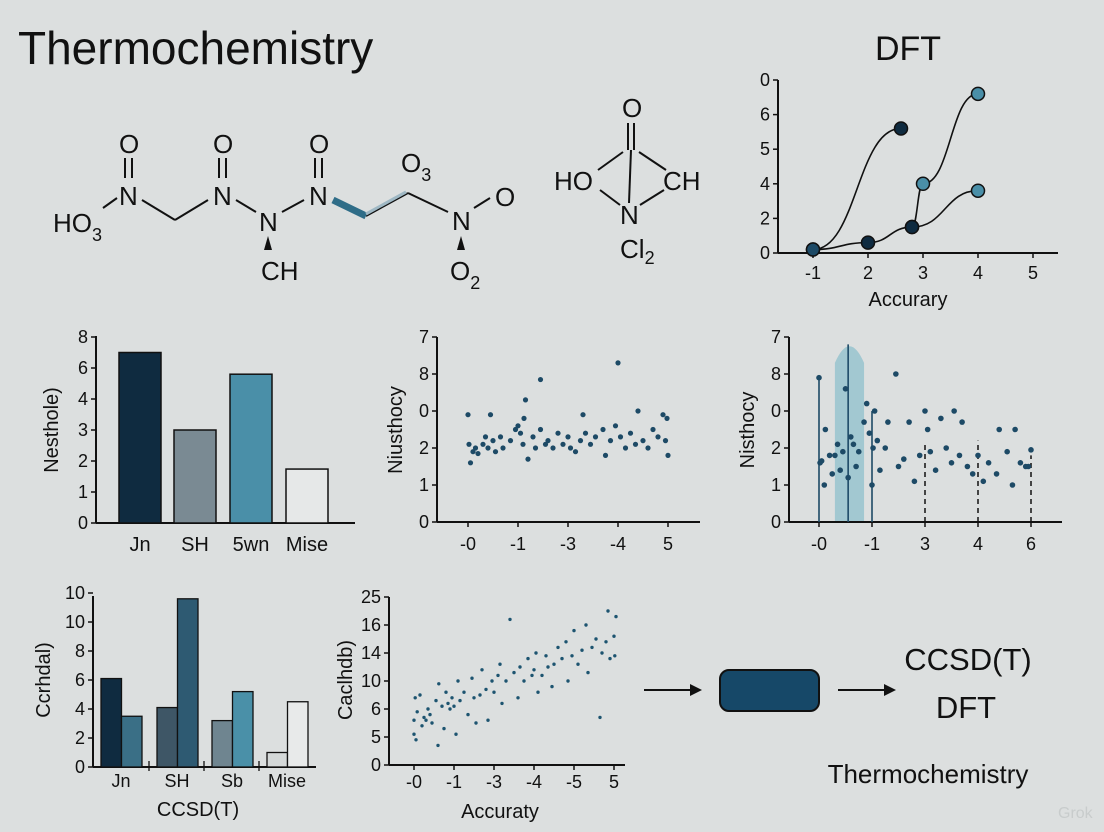  I want to click on flow-diagram: CCSD(T) DFT Thermochemistry, so click(838, 715).